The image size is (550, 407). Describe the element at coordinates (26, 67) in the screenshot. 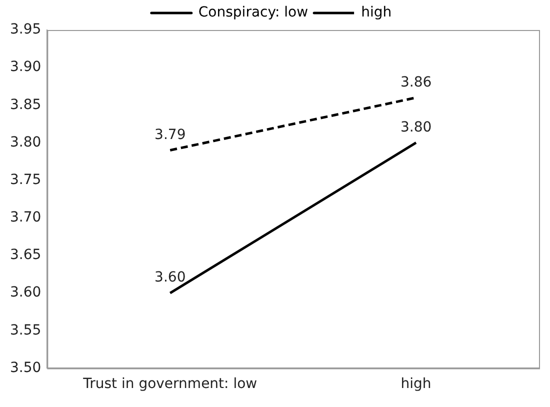

I see `y-tick-label: 3.90` at that location.